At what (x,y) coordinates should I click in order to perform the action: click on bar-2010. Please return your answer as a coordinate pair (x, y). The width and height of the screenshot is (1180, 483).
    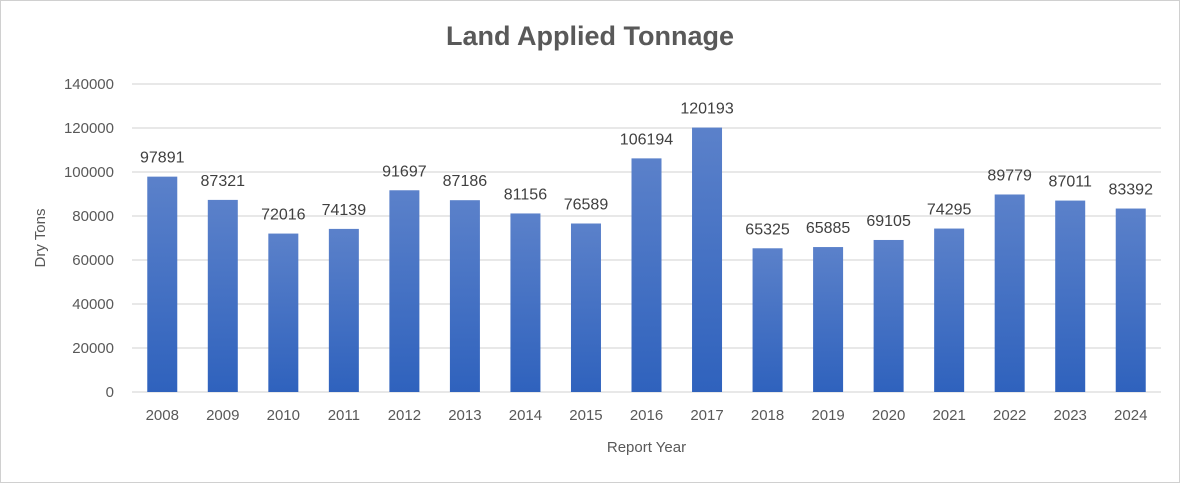
    Looking at the image, I should click on (283, 312).